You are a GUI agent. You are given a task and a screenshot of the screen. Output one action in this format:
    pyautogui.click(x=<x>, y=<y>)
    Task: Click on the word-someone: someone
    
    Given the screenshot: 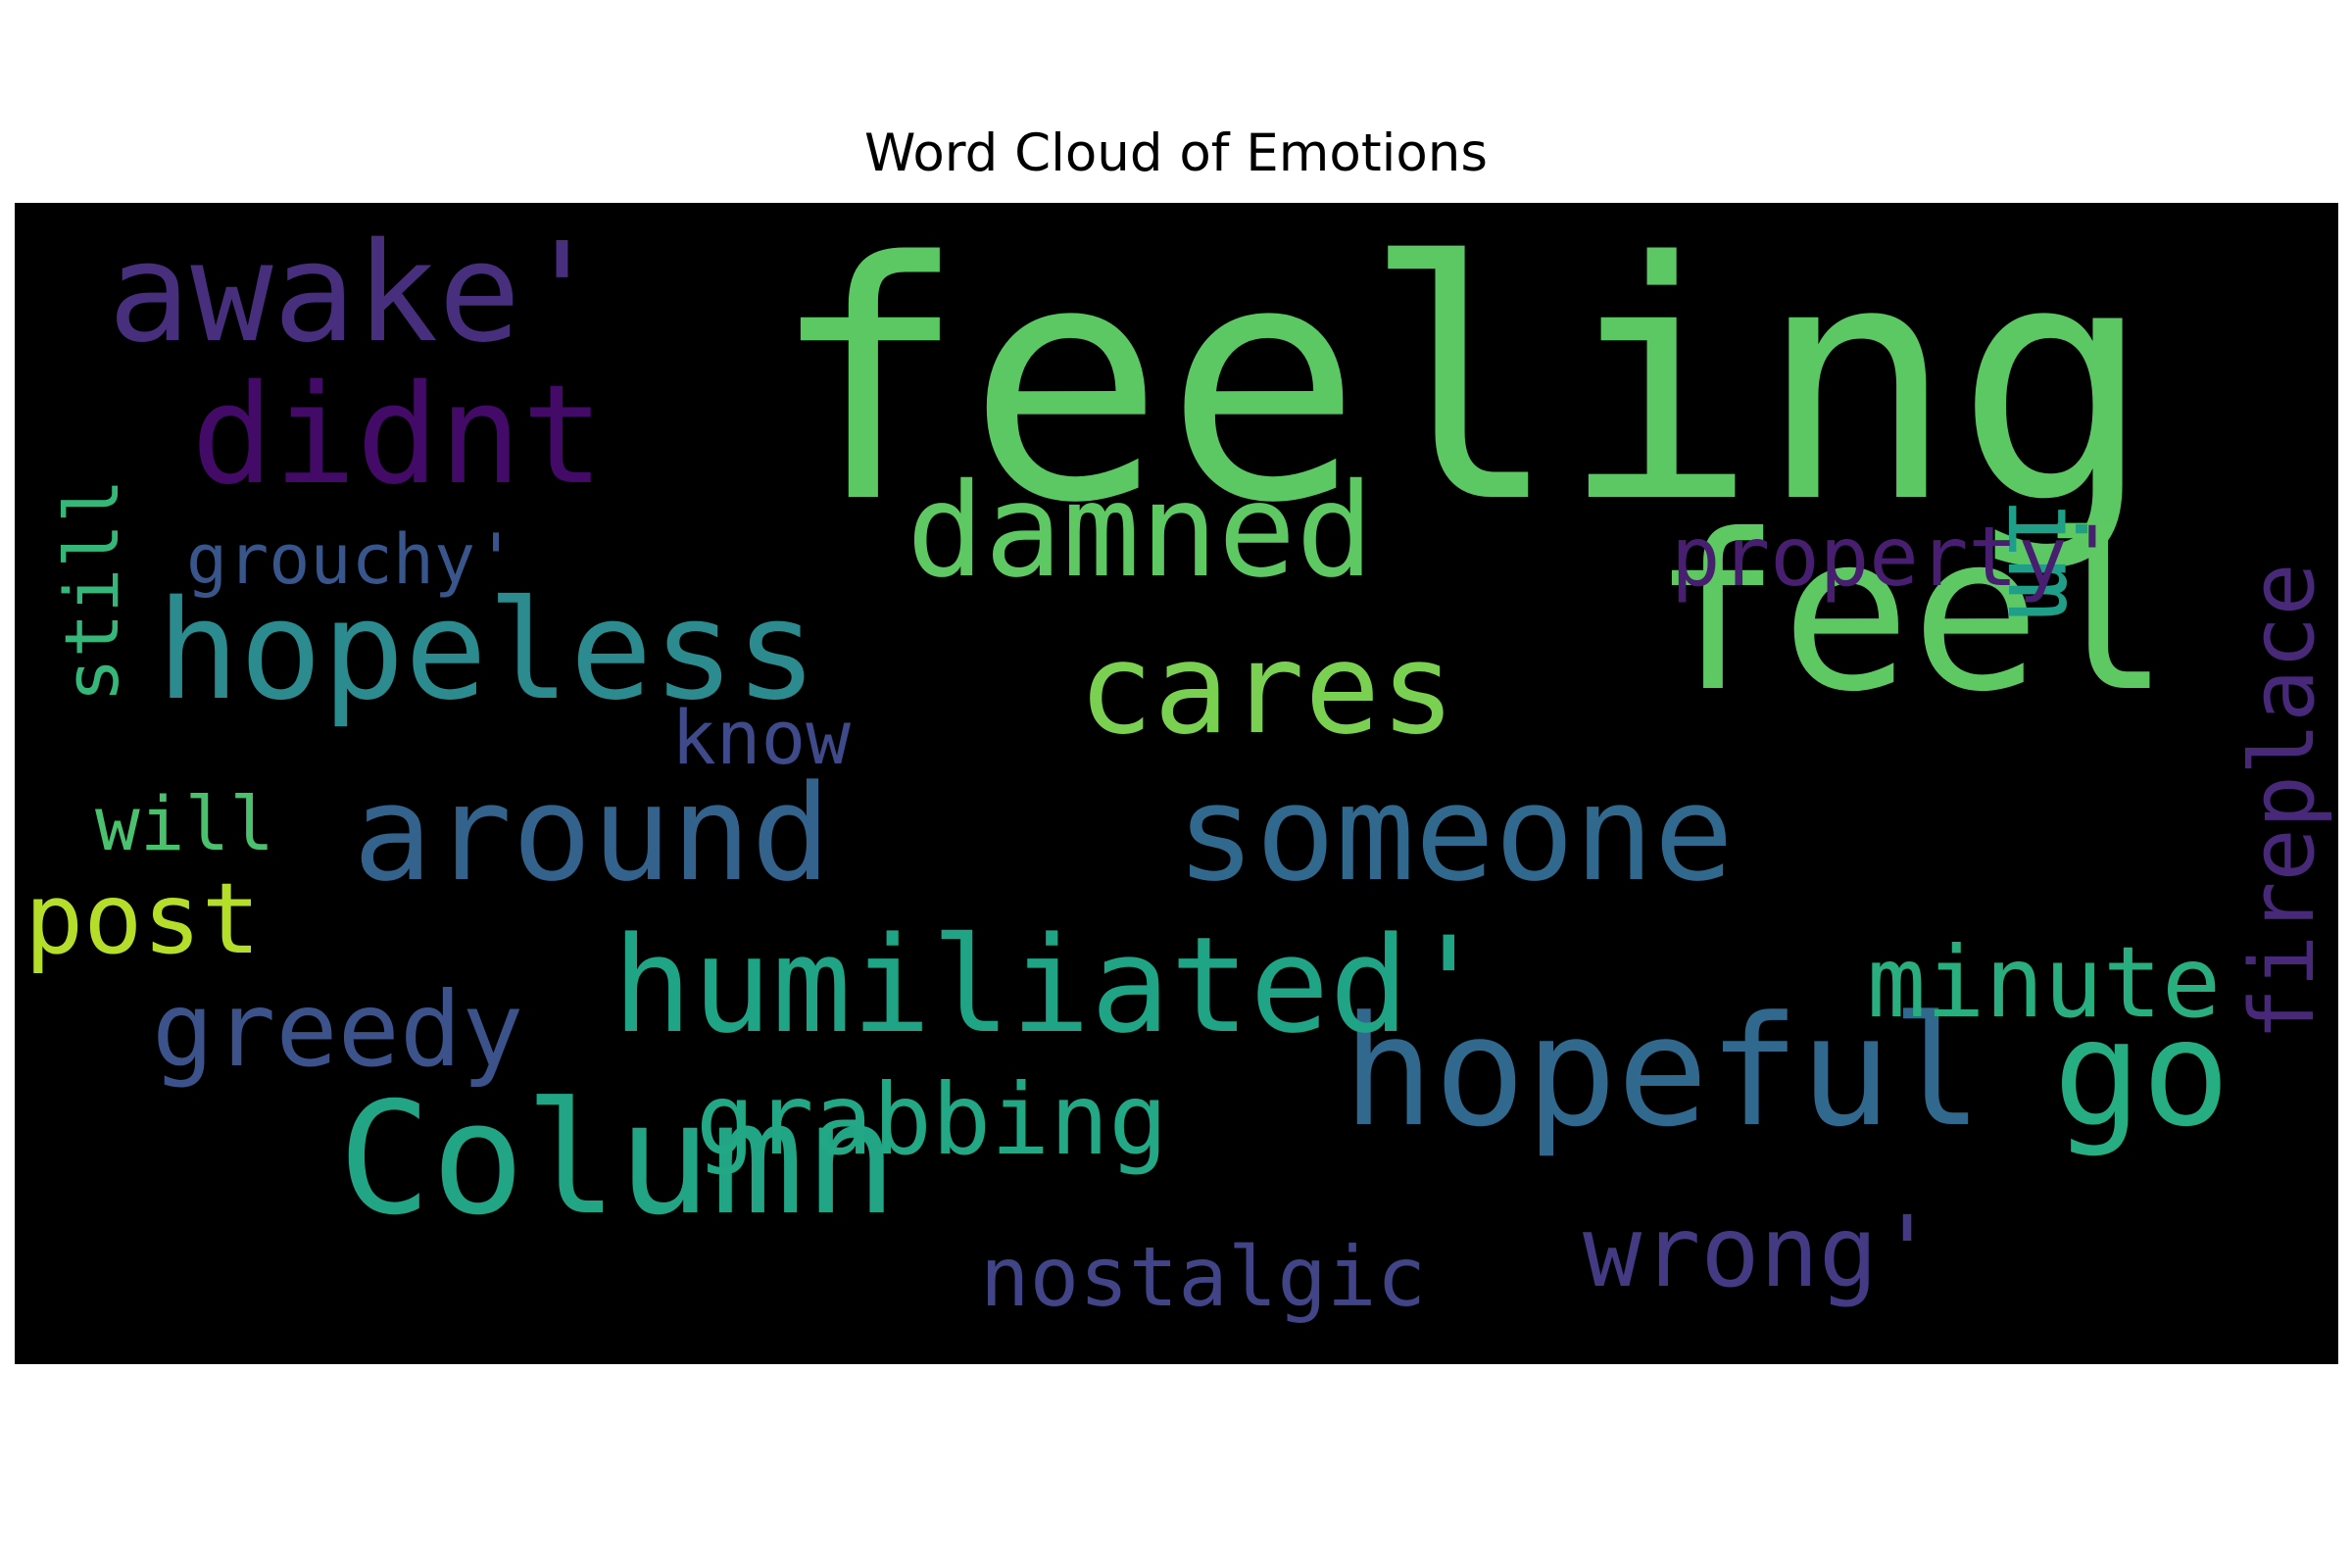 What is the action you would take?
    pyautogui.click(x=1455, y=833)
    